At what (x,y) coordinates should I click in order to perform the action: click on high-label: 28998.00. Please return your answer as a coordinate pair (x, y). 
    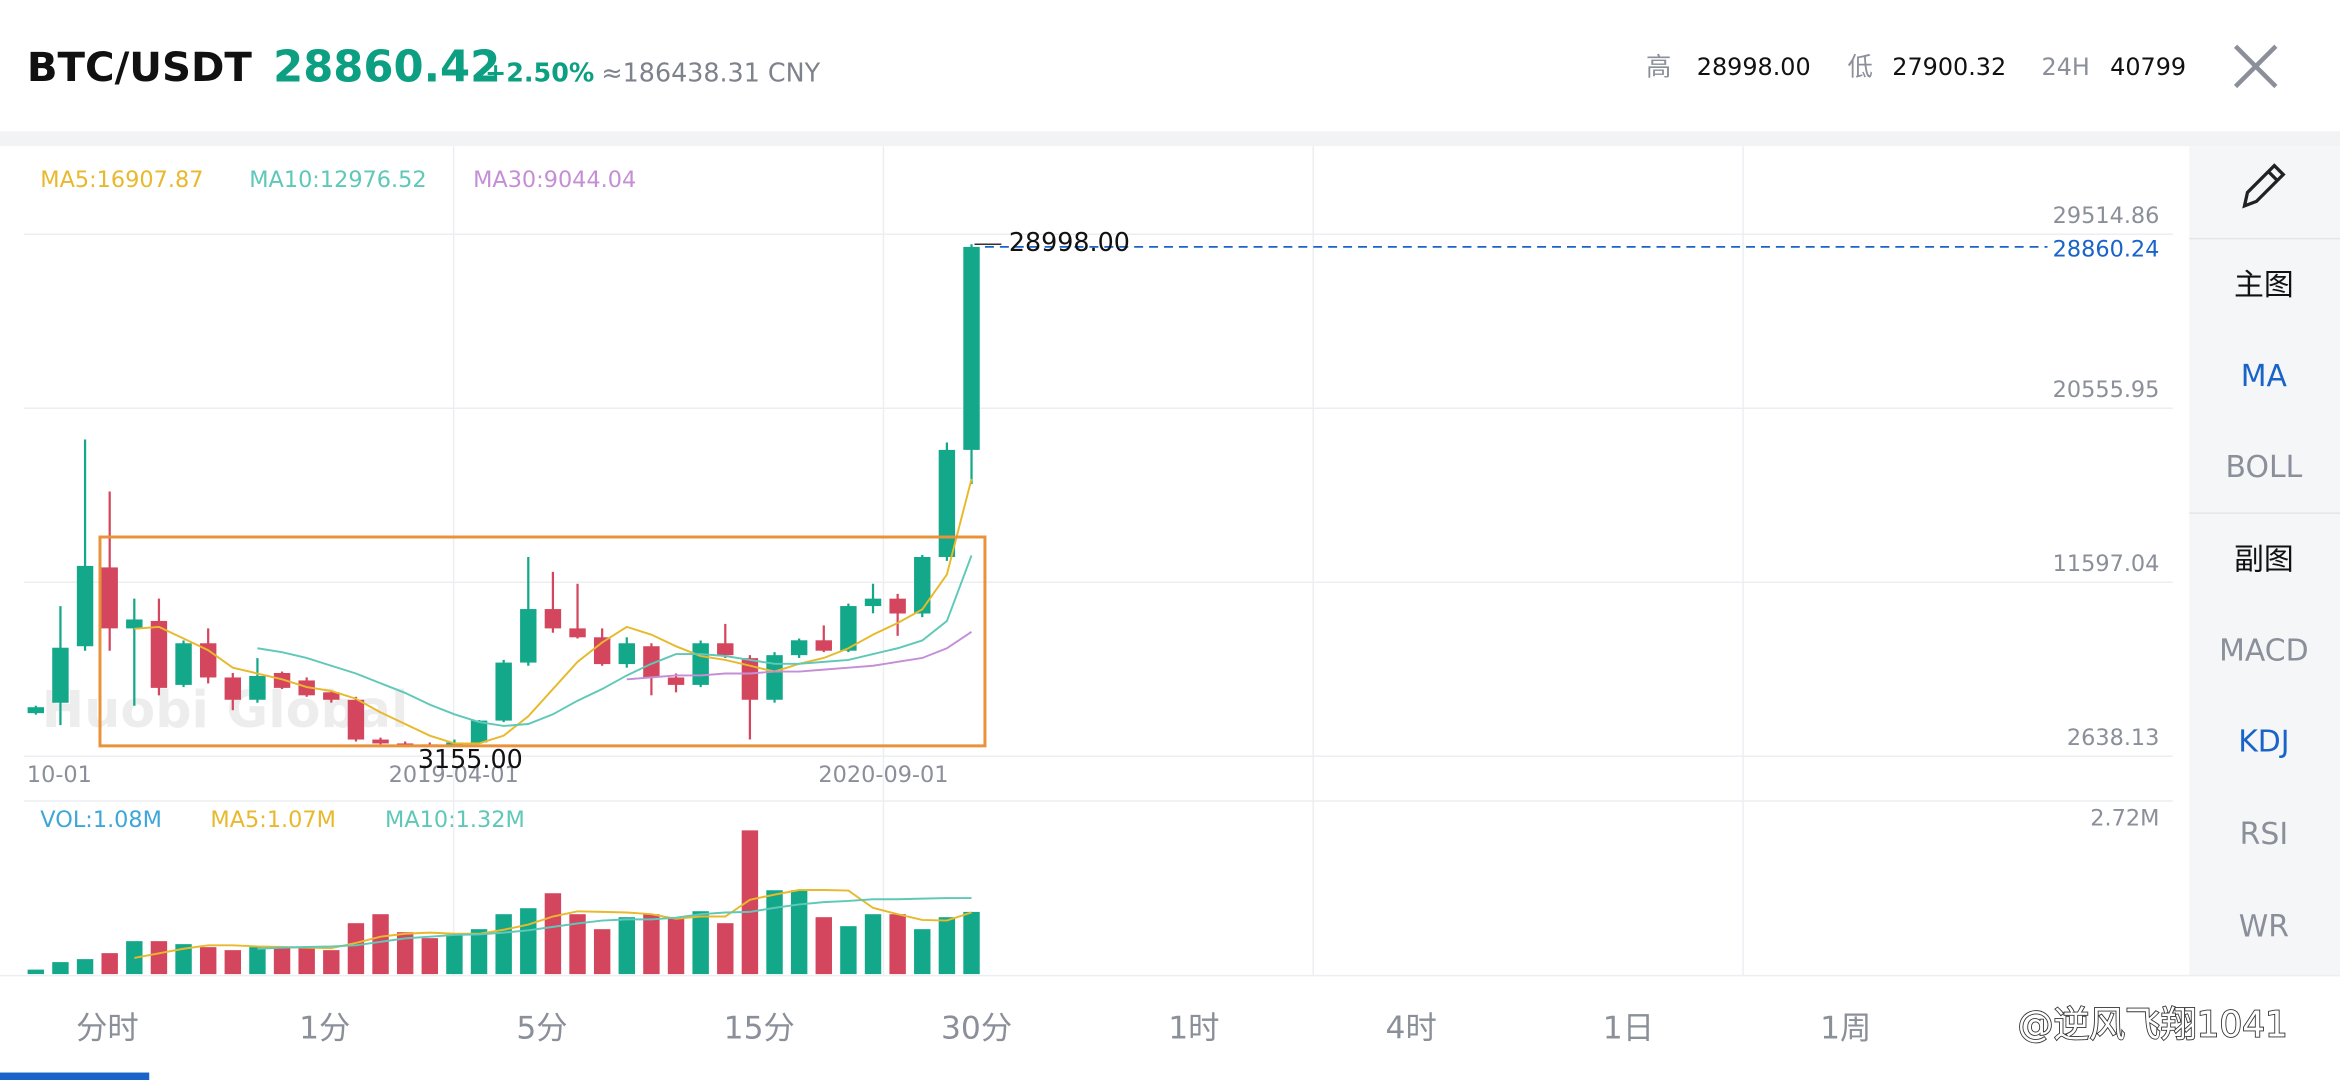
    Looking at the image, I should click on (1069, 242).